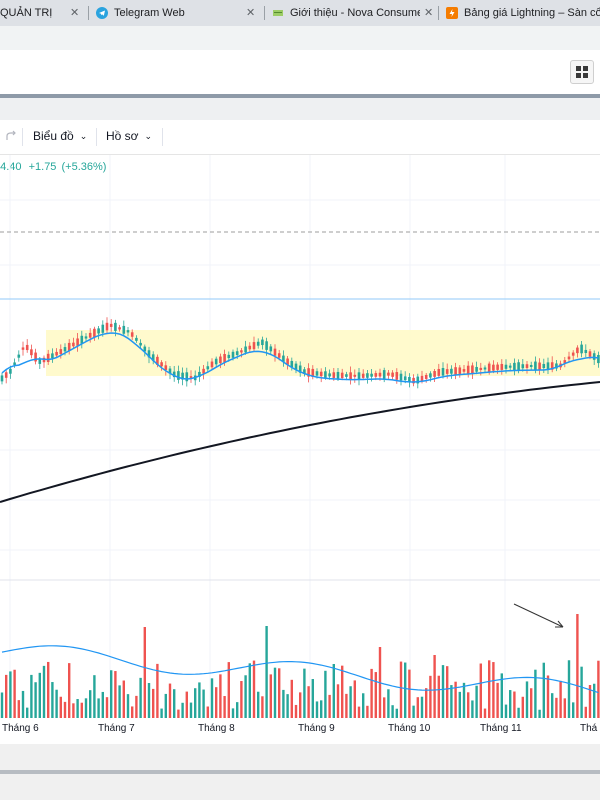 The image size is (600, 800). I want to click on sub-toolbar, so click(300, 109).